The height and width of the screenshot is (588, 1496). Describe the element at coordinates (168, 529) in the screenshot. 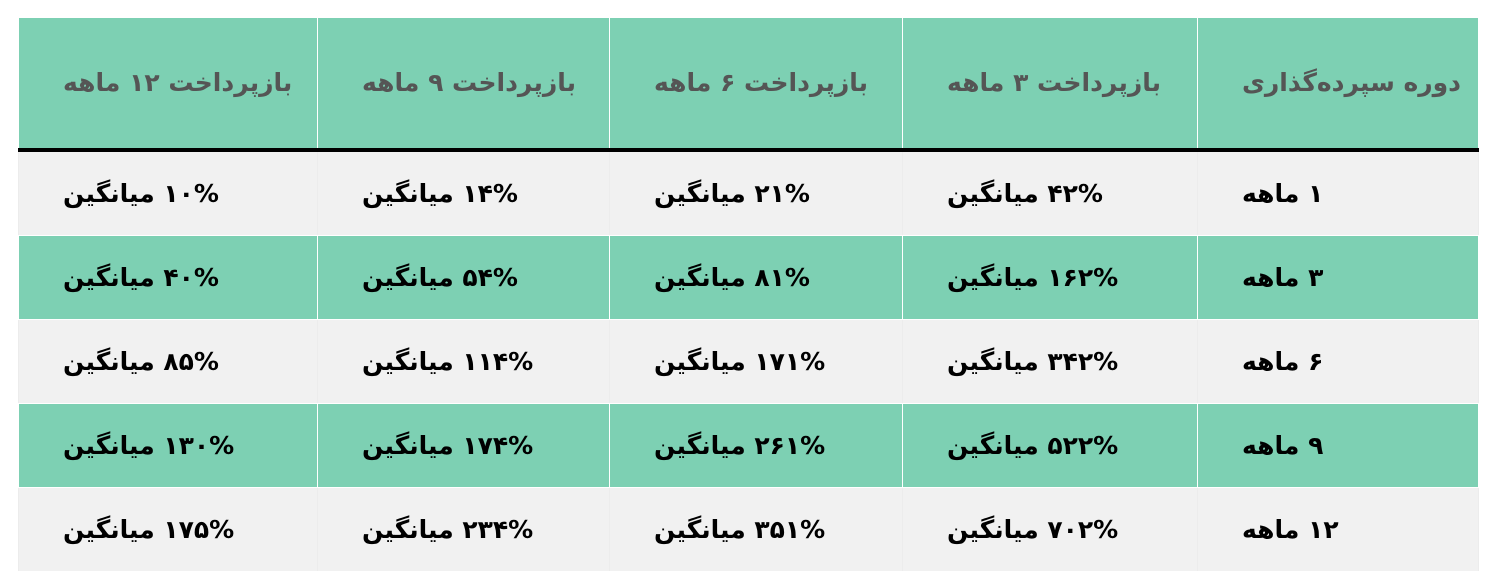

I see `value-cell: ۱۷۵% میانگین` at that location.